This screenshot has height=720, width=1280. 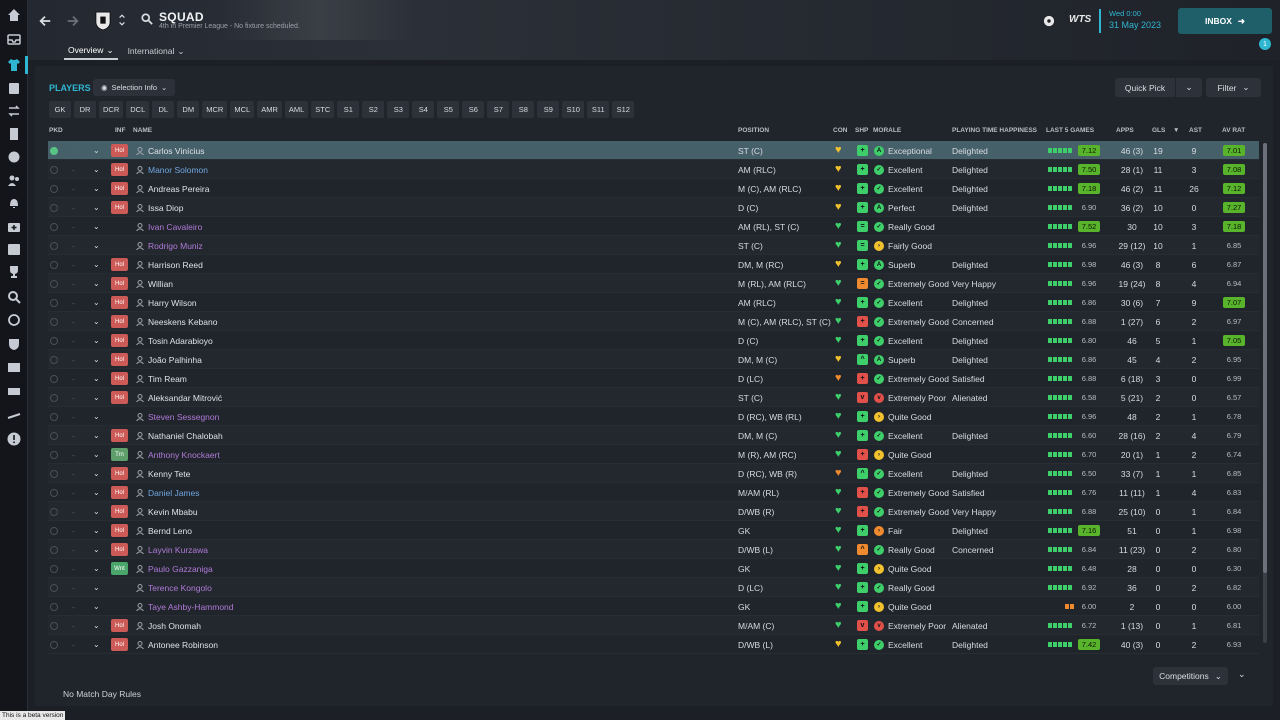 I want to click on player-name: Steven Sessegnon, so click(x=183, y=417).